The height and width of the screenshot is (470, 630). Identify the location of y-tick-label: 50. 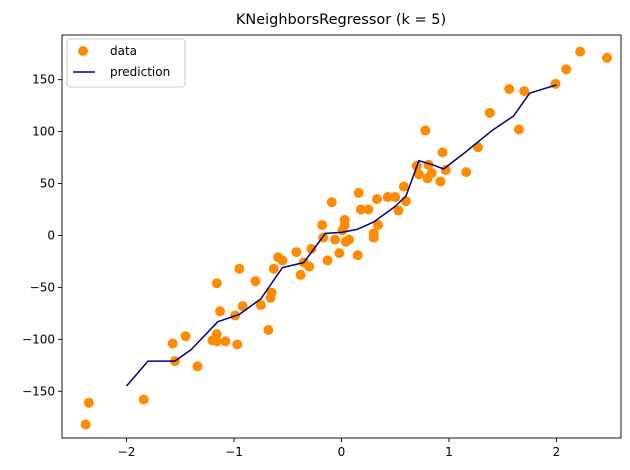
(47, 184).